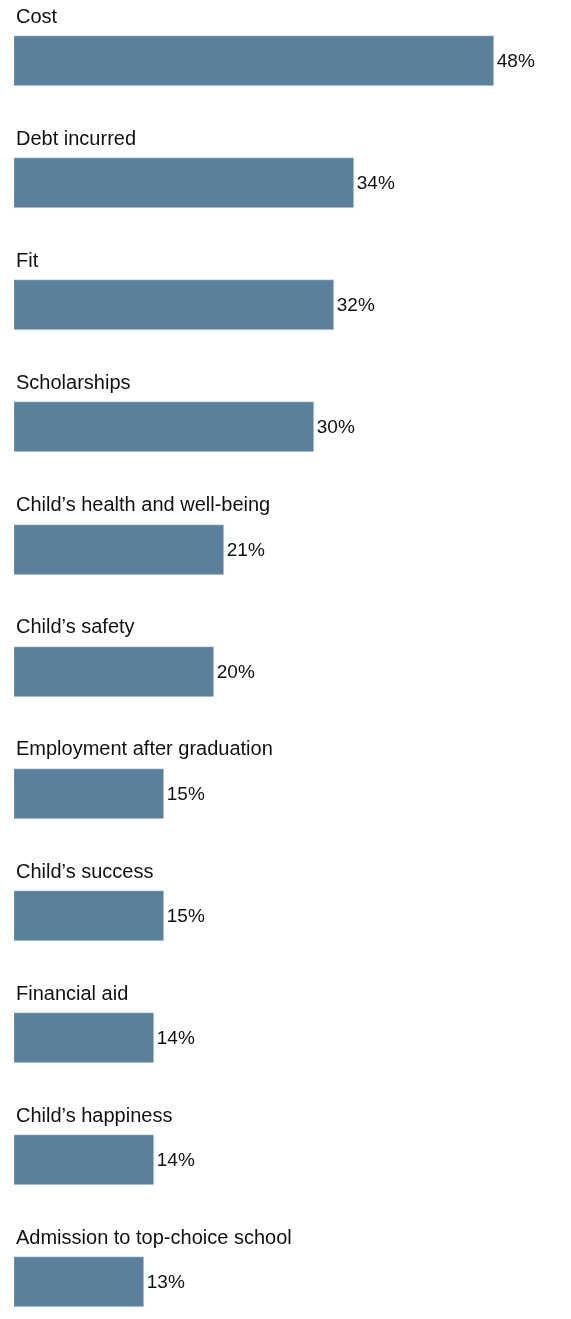 This screenshot has height=1319, width=571. What do you see at coordinates (235, 672) in the screenshot?
I see `data-label: 20%` at bounding box center [235, 672].